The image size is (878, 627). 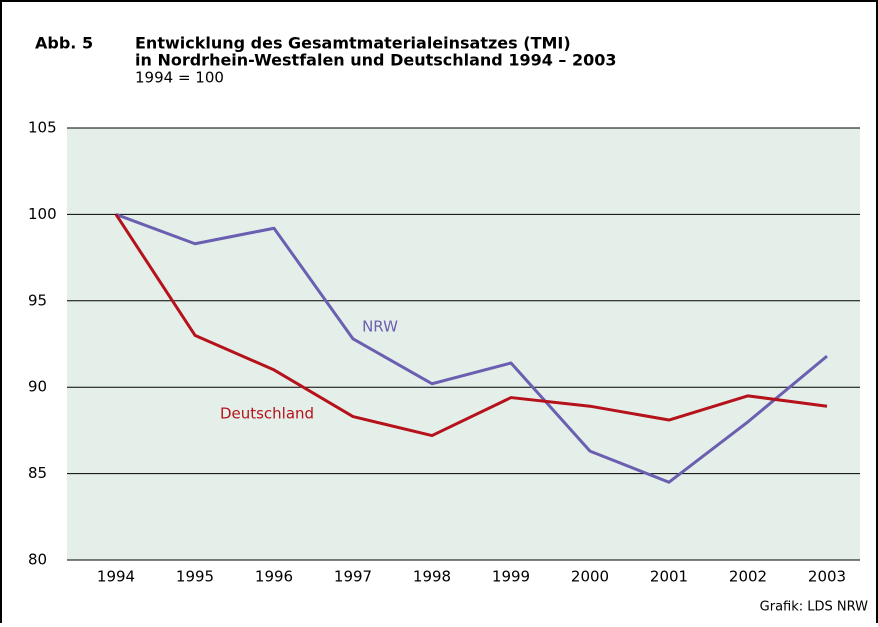 What do you see at coordinates (432, 577) in the screenshot?
I see `x-tick-label: 1998` at bounding box center [432, 577].